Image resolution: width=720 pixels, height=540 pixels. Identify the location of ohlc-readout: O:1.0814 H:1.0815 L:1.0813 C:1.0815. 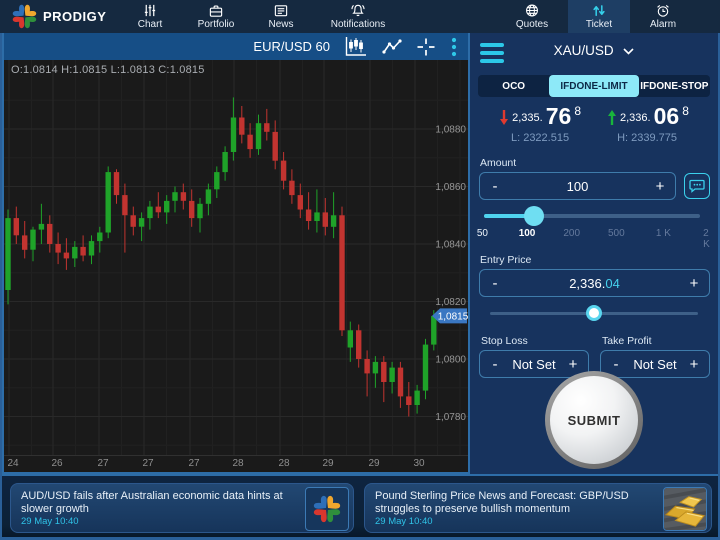
(108, 70).